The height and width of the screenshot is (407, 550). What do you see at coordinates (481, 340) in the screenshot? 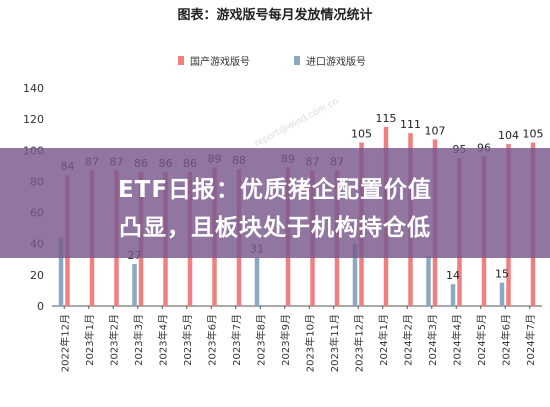
I see `x-tick-label: 2024年5月` at bounding box center [481, 340].